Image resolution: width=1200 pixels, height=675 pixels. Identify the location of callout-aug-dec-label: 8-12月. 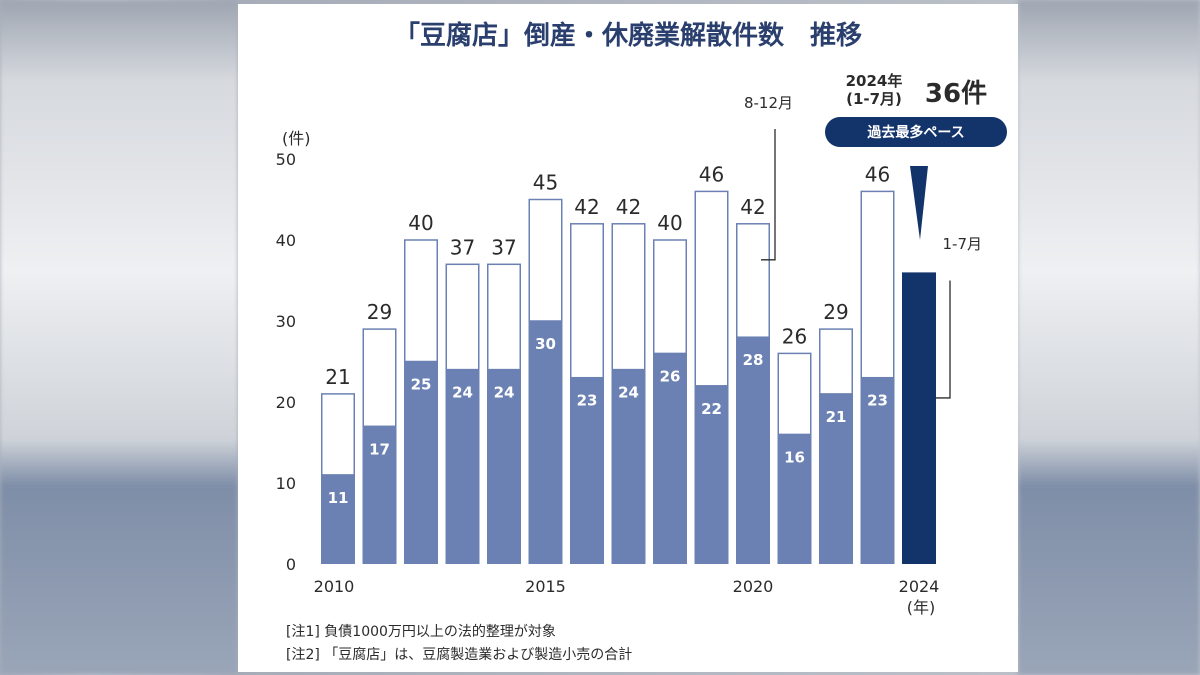
(768, 103).